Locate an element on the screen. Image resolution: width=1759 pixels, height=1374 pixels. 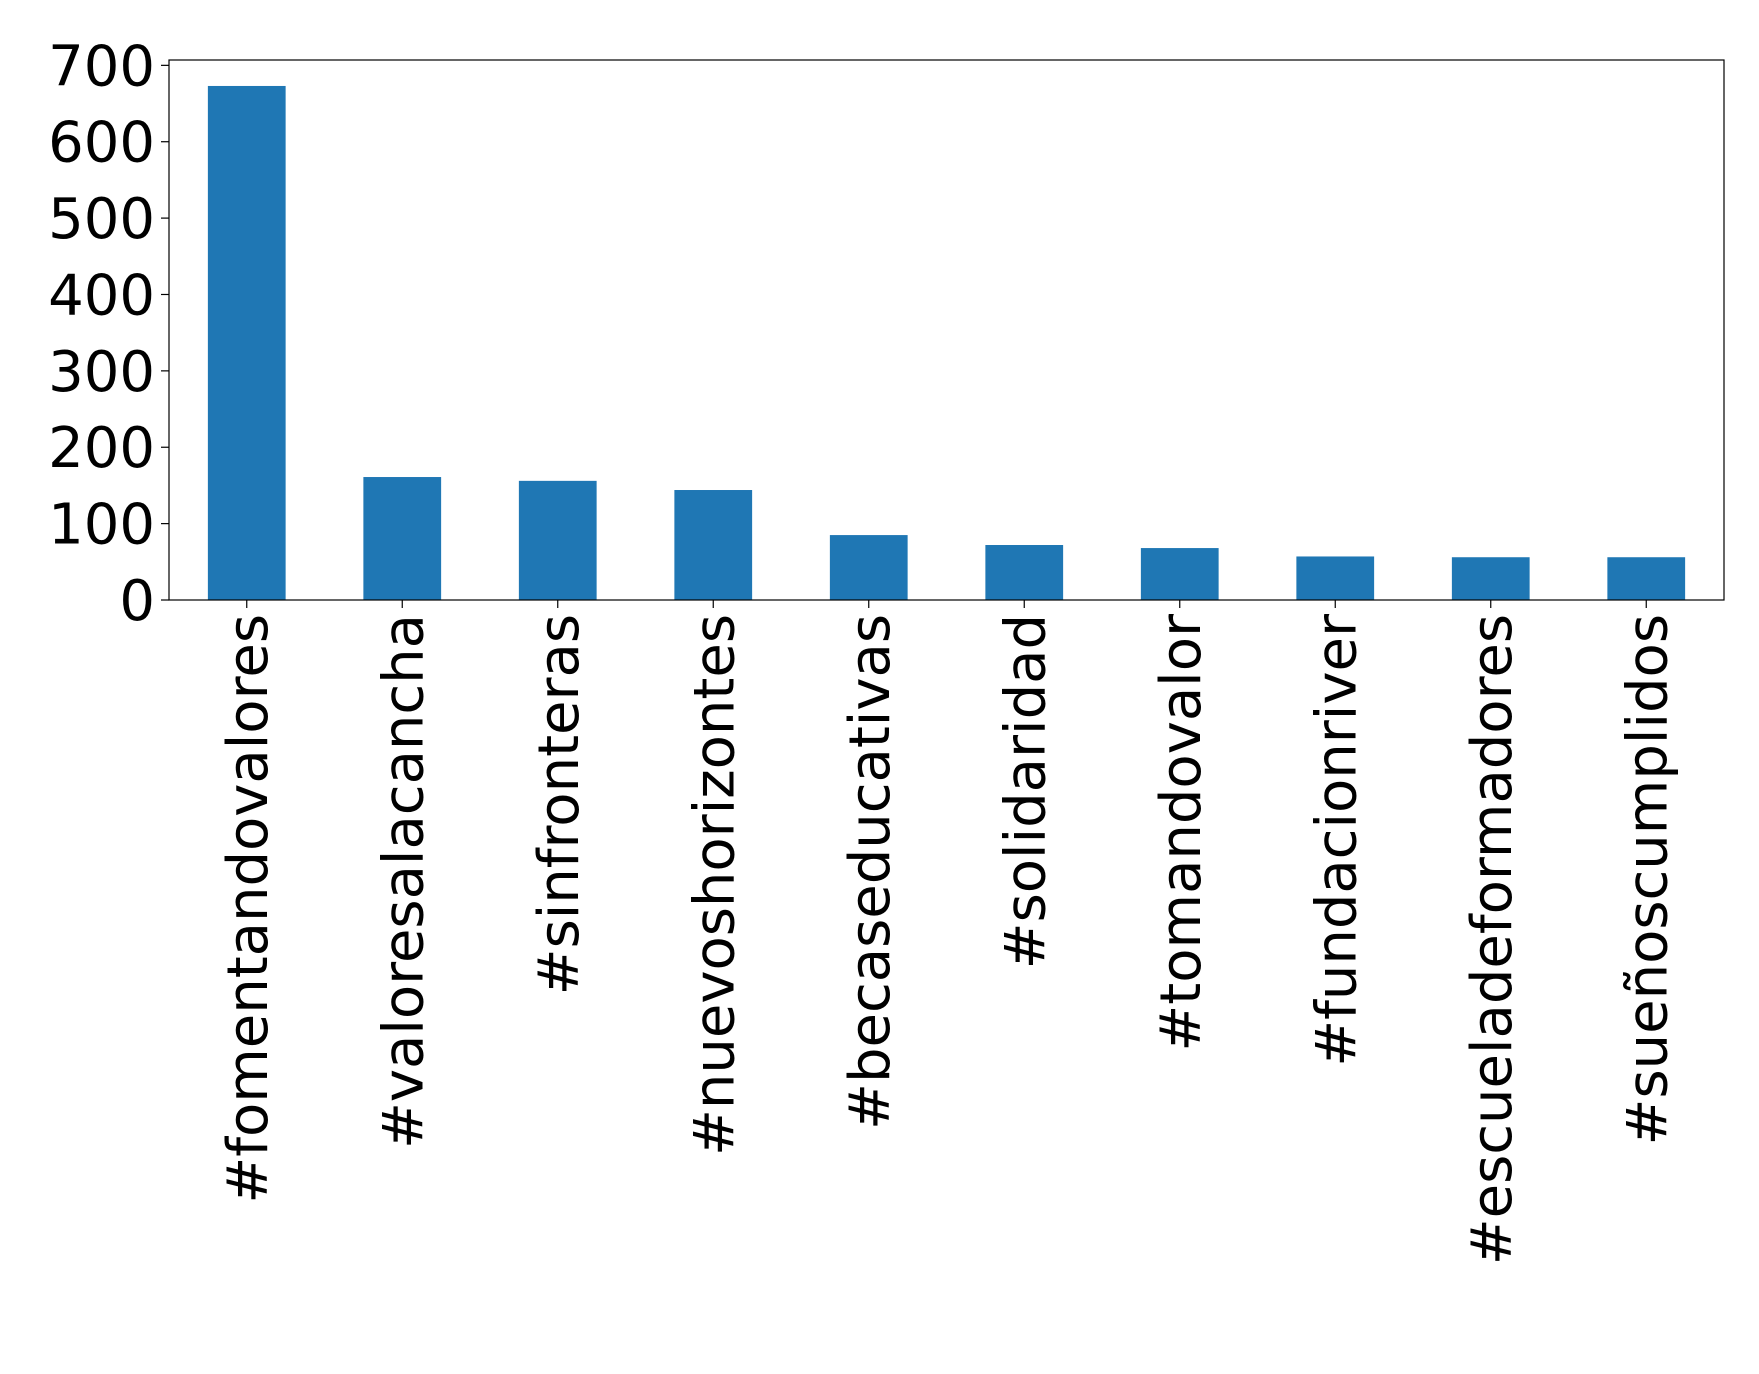
y-tick-label: 0 is located at coordinates (137, 601).